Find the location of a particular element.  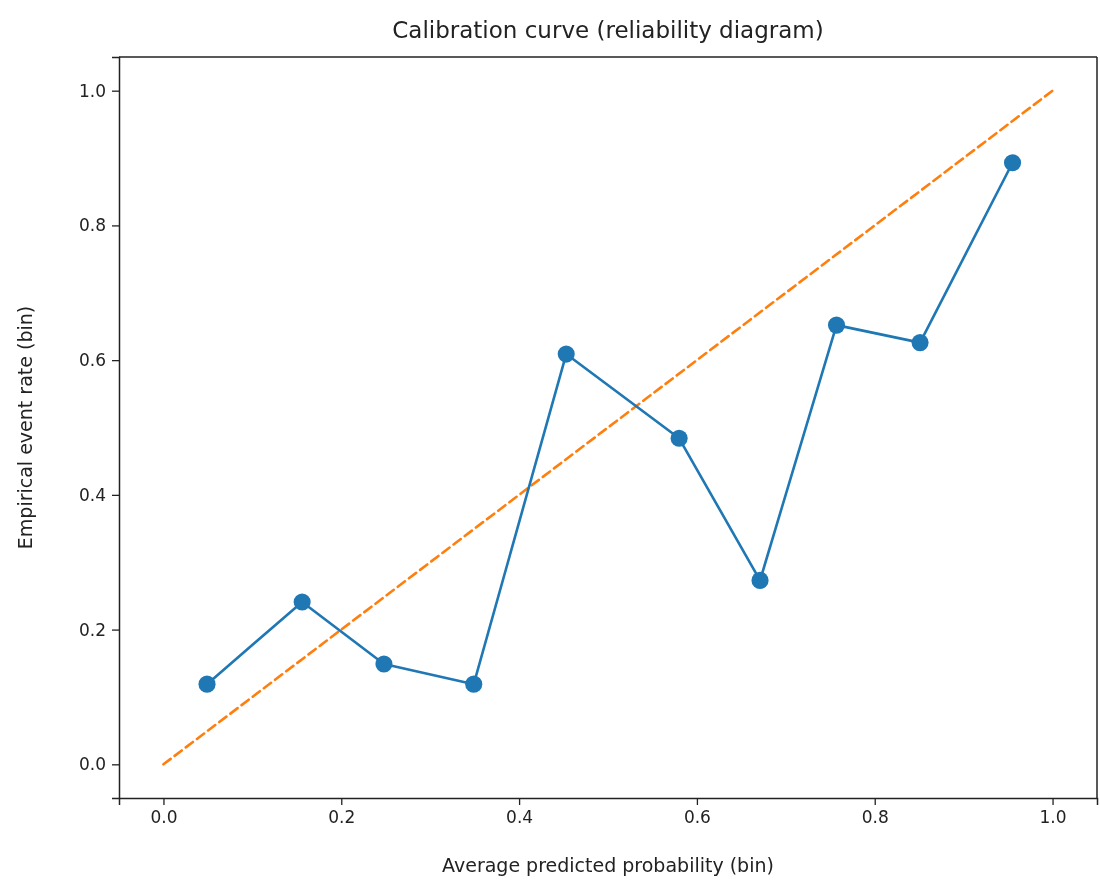

y-tick-label: 0.4 is located at coordinates (92, 494).